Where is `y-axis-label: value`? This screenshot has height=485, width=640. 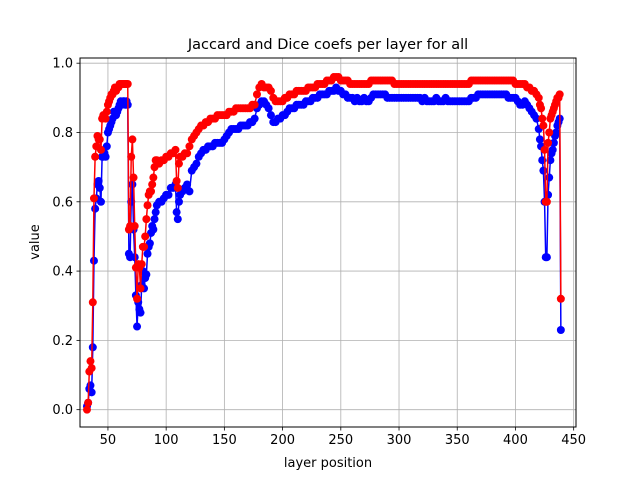 y-axis-label: value is located at coordinates (35, 242).